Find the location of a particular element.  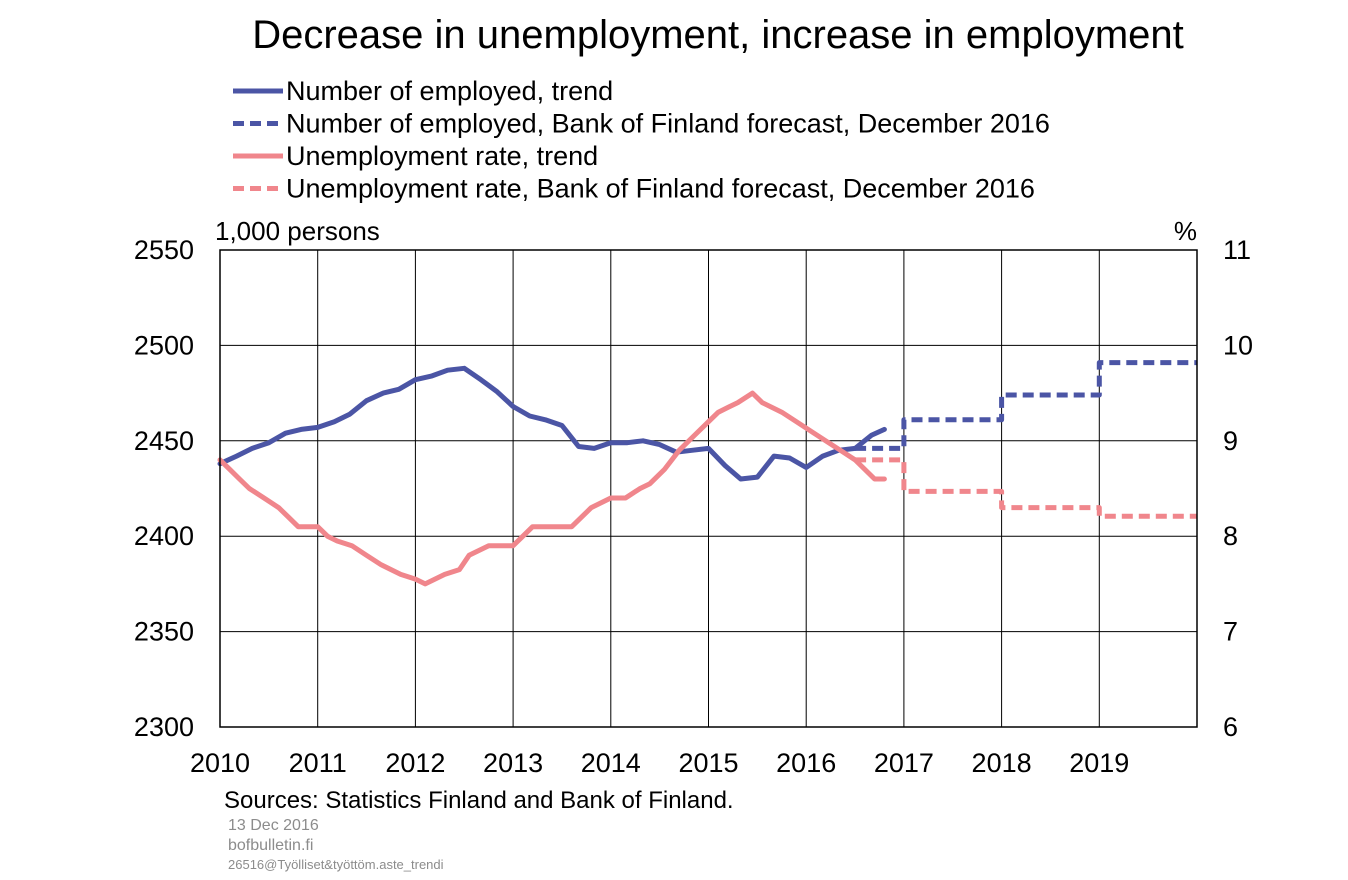

y-right-tick-label: 10 is located at coordinates (1238, 345).